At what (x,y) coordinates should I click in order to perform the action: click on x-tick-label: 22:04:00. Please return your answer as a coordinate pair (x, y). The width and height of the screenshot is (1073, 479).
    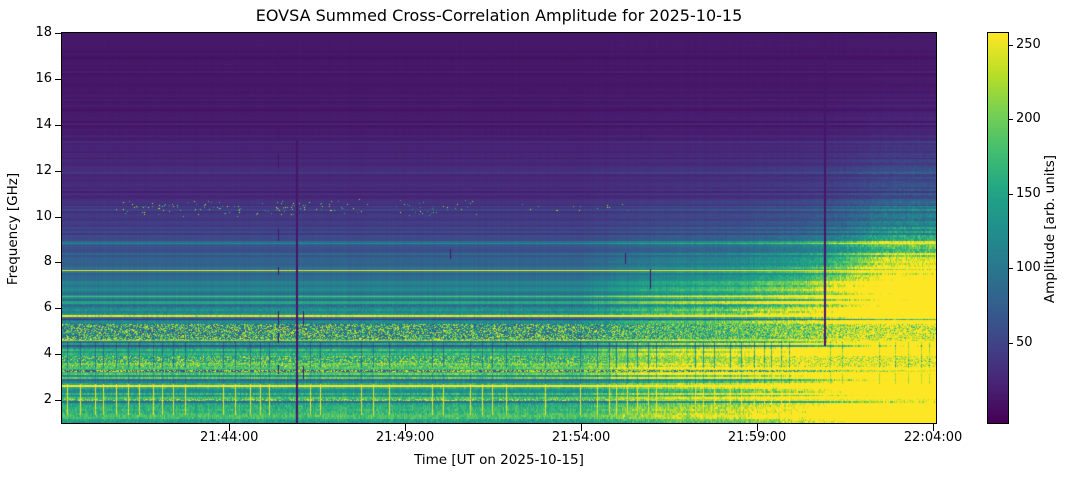
    Looking at the image, I should click on (933, 437).